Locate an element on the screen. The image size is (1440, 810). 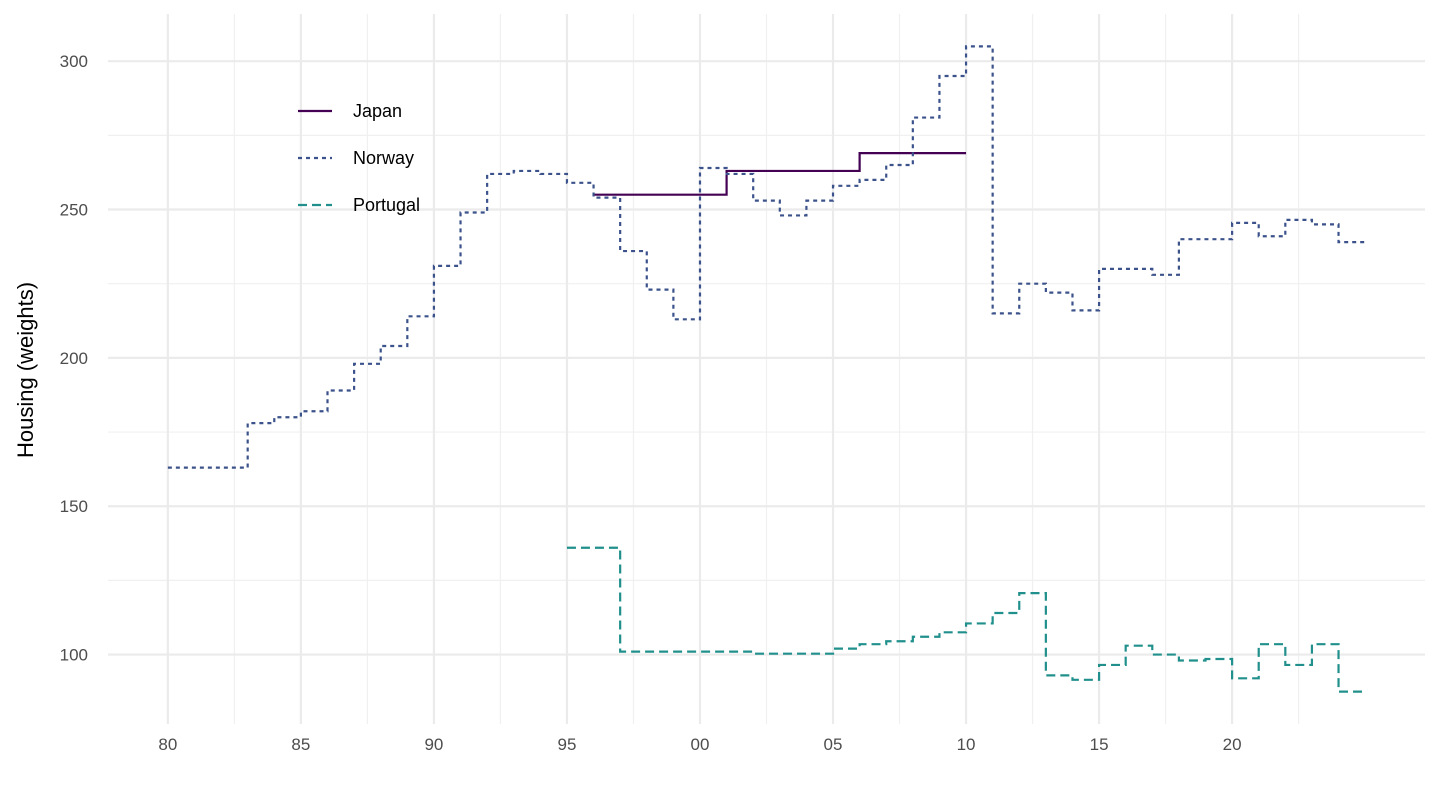
x-tick-label: 80 is located at coordinates (167, 744).